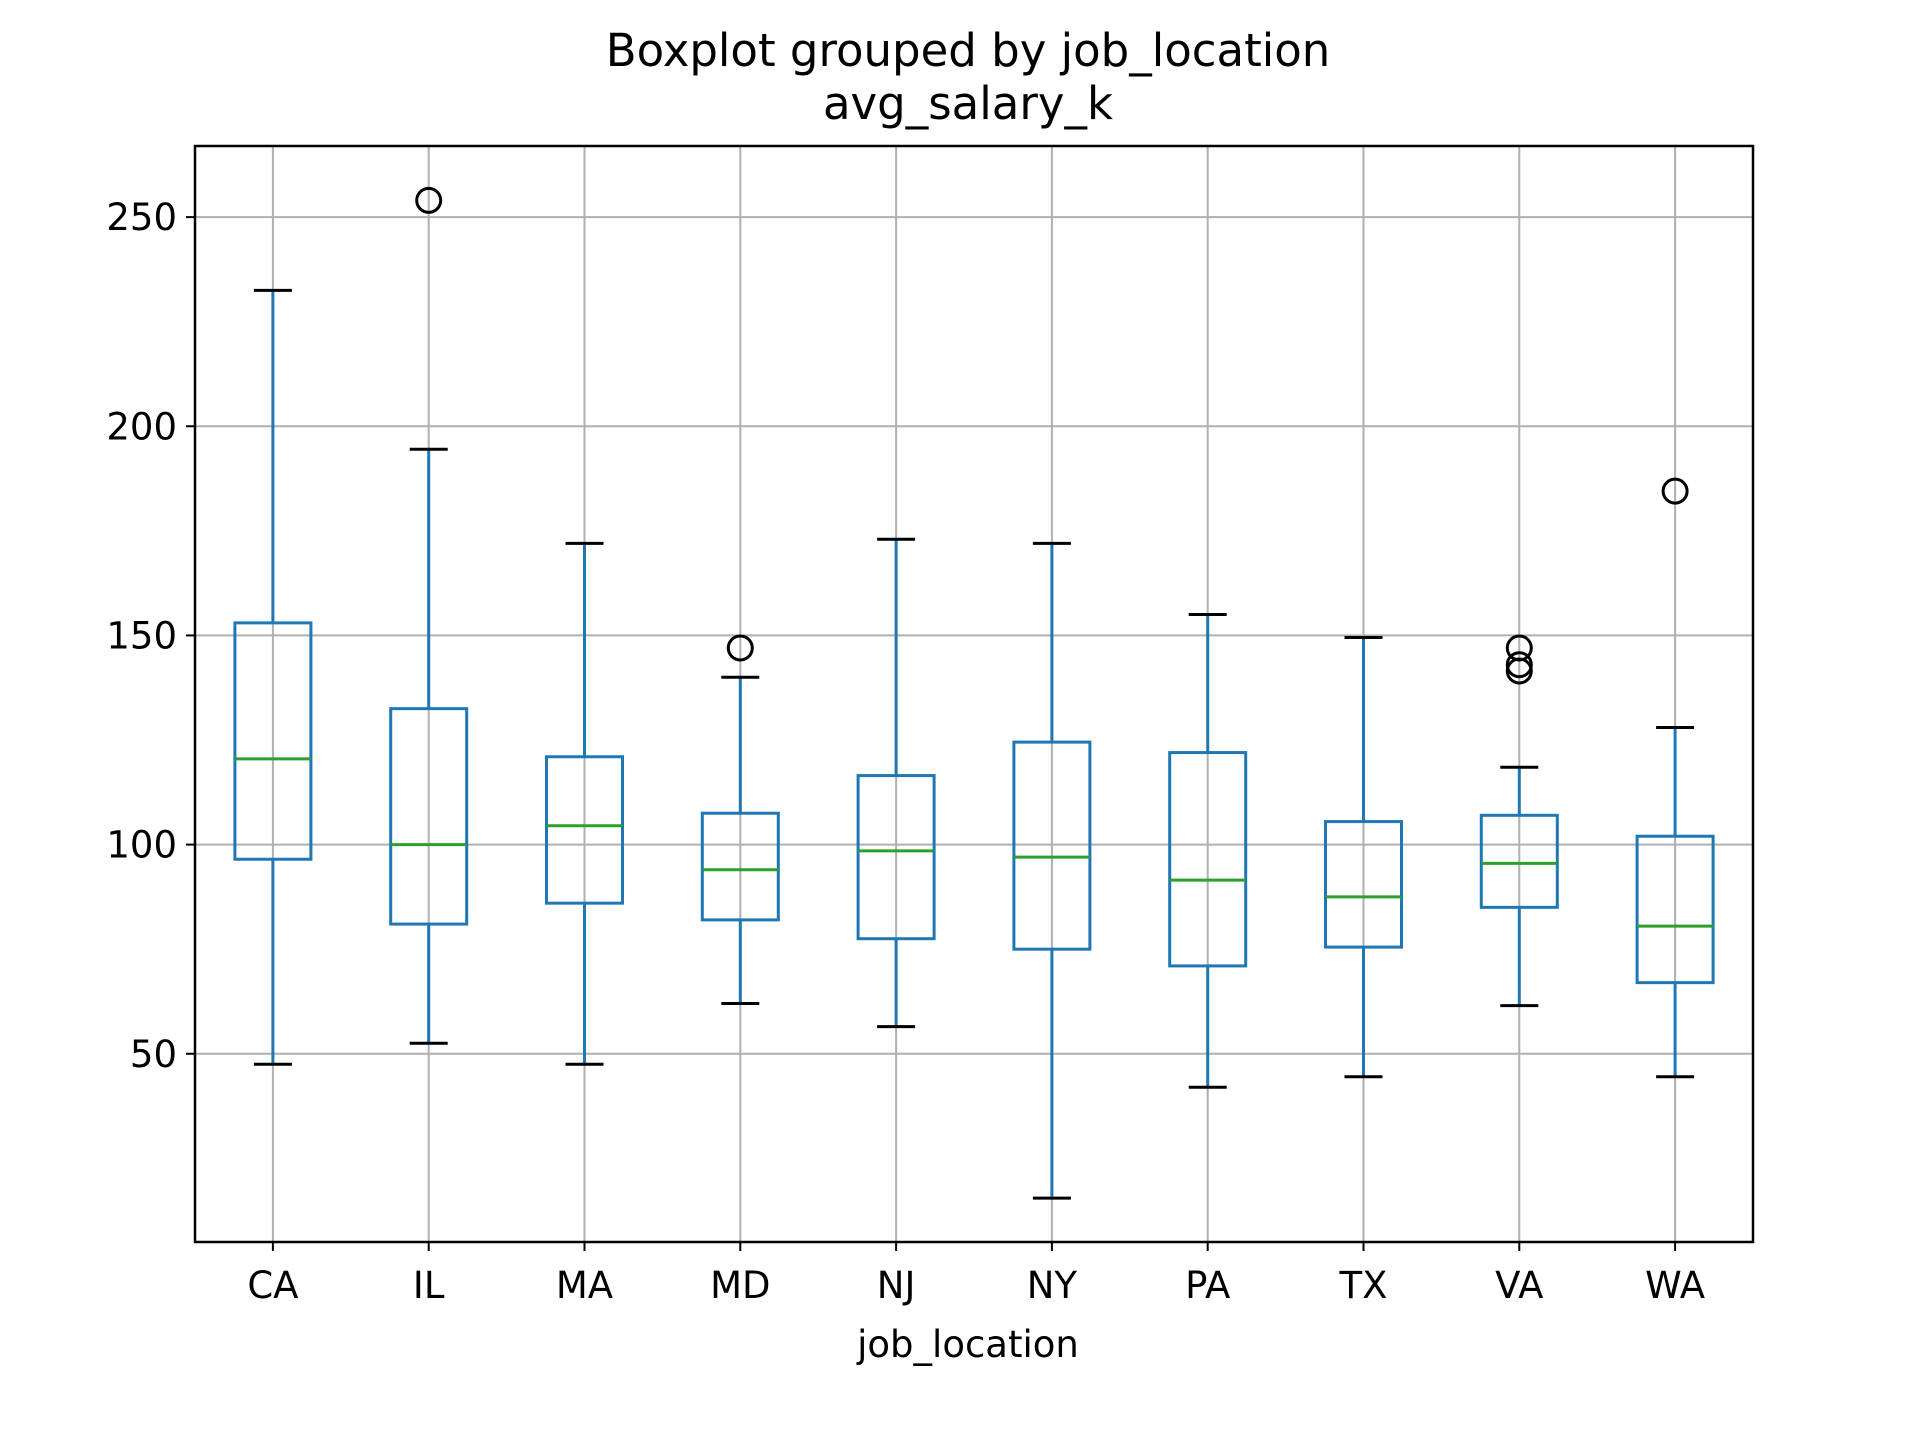 The height and width of the screenshot is (1440, 1920). Describe the element at coordinates (584, 1285) in the screenshot. I see `x-tick-label-MA: MA` at that location.